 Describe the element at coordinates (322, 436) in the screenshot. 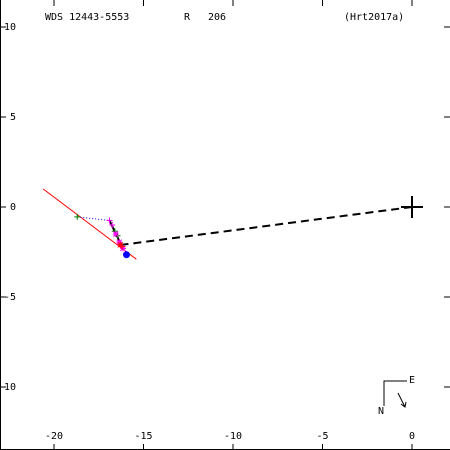

I see `x-tick-label: -5` at that location.